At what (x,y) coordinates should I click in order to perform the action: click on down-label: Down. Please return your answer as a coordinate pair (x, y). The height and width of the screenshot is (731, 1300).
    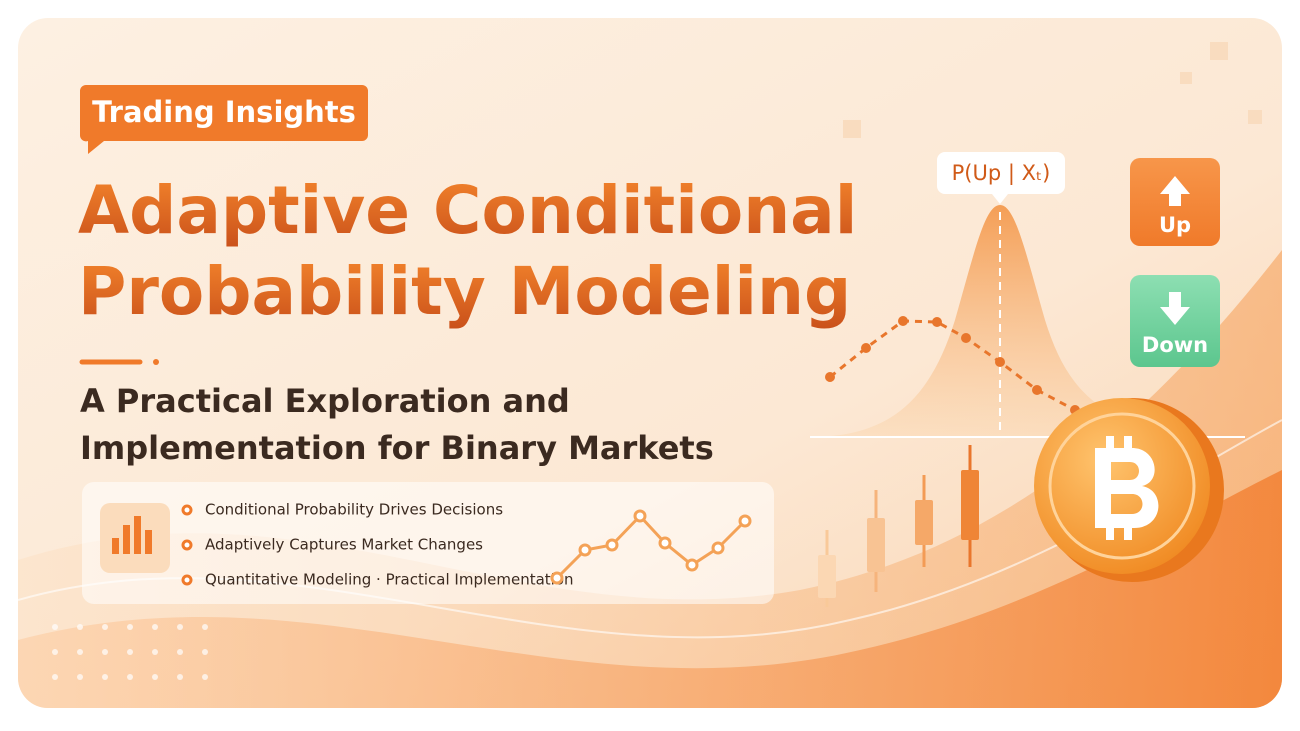
    Looking at the image, I should click on (1175, 345).